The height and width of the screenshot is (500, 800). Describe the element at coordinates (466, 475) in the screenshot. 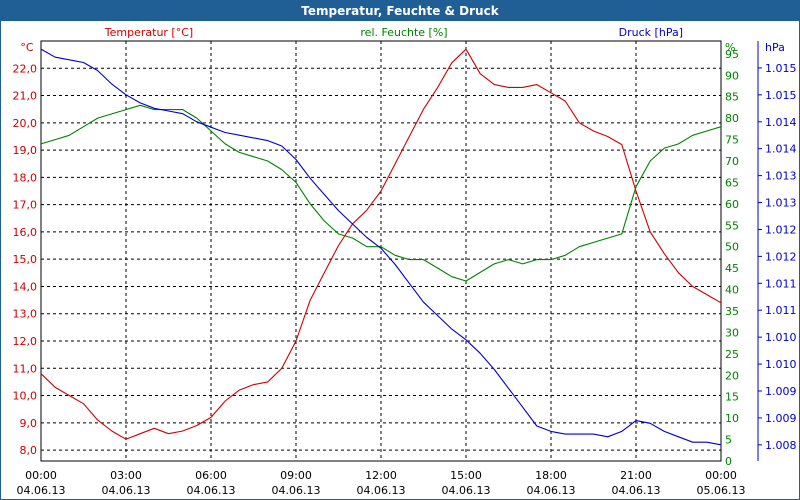

I see `x-tick-time: 15:00` at that location.